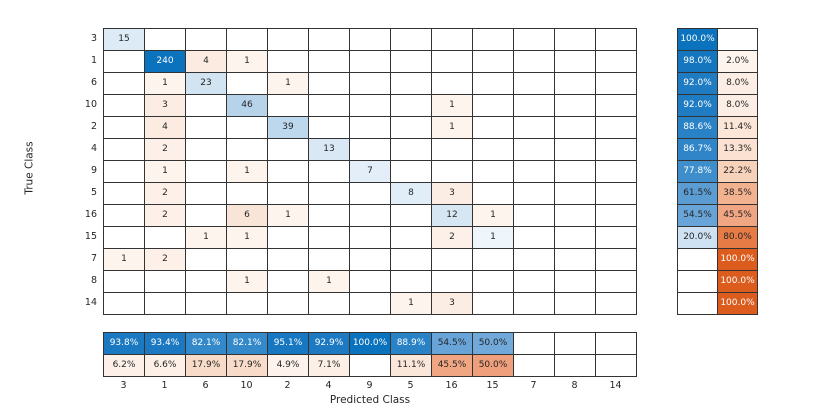  Describe the element at coordinates (574, 385) in the screenshot. I see `x-tick-label: 8` at that location.